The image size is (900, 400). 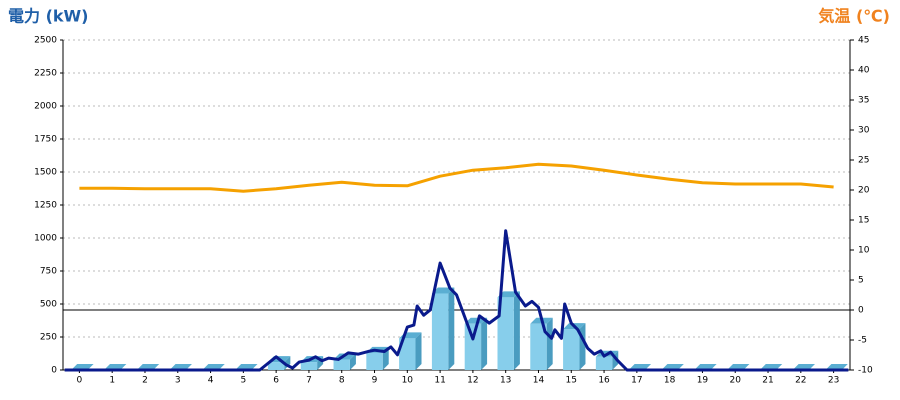 I want to click on y2-tick-label: 25, so click(x=863, y=161).